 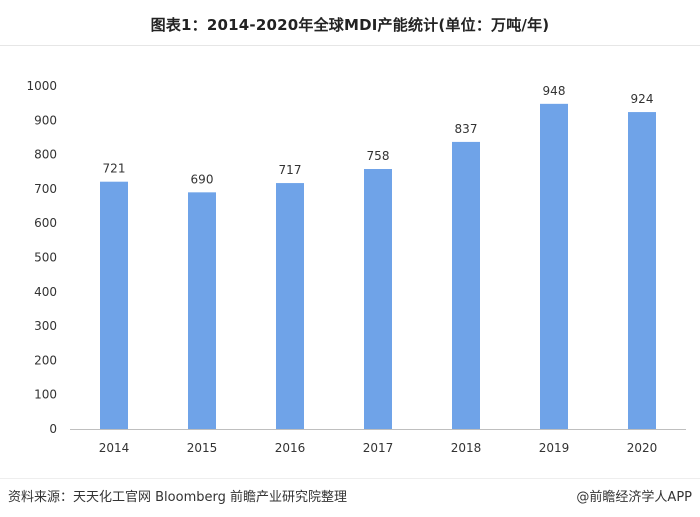 I want to click on x-axis: 2014 2015 2016 2017 2018 2019 2020, so click(x=378, y=442).